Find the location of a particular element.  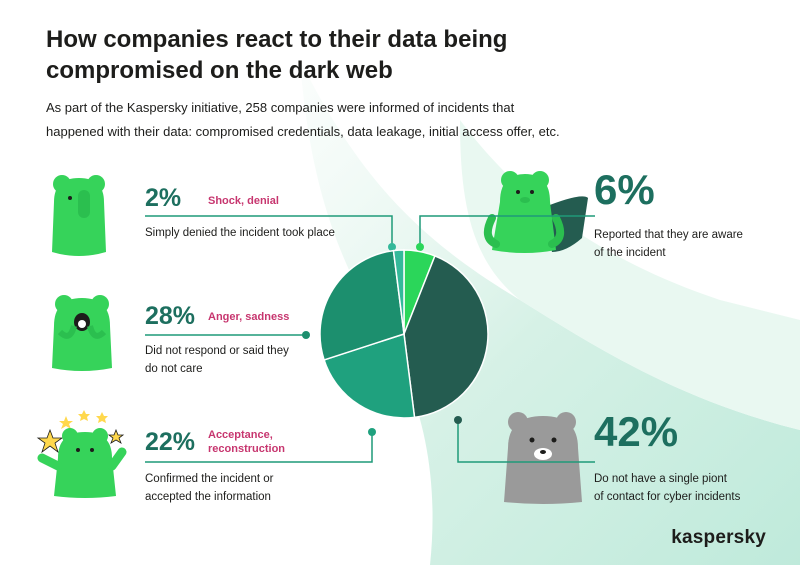

shock-label: Shock, denial is located at coordinates (243, 201).